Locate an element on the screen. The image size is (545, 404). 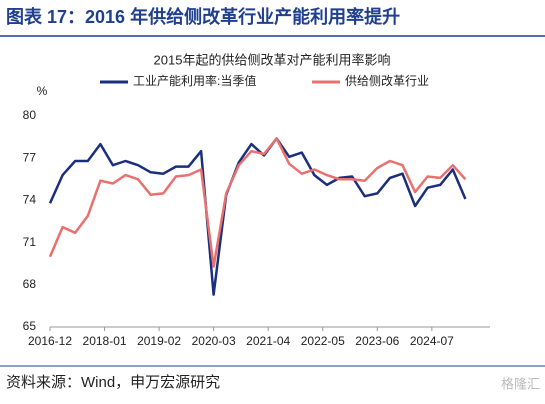
y-tick-label: 65 is located at coordinates (30, 326).